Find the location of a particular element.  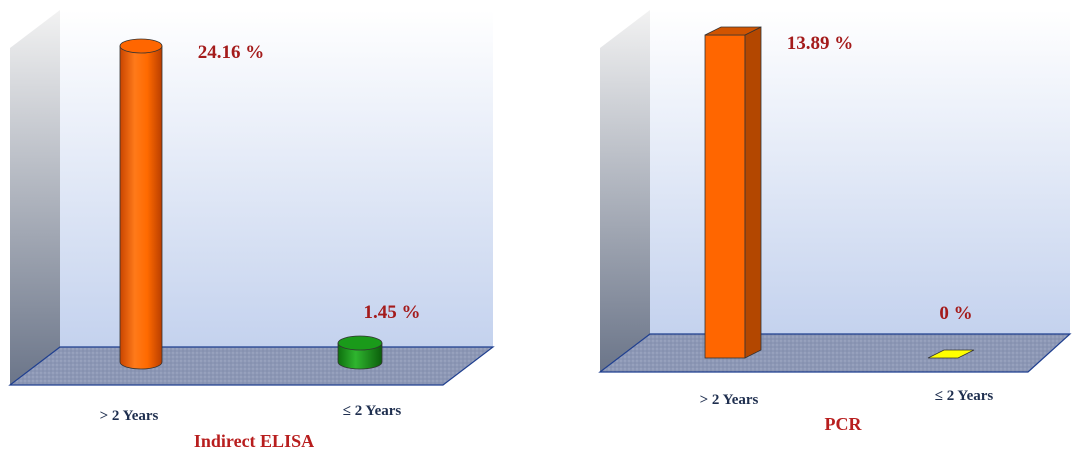

pcr-value-label-2: 0 % is located at coordinates (955, 313).